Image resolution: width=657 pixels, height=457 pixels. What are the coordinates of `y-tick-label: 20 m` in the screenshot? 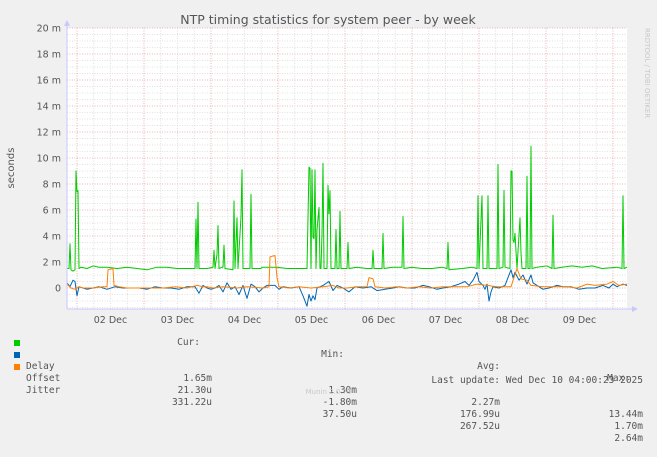 It's located at (49, 29).